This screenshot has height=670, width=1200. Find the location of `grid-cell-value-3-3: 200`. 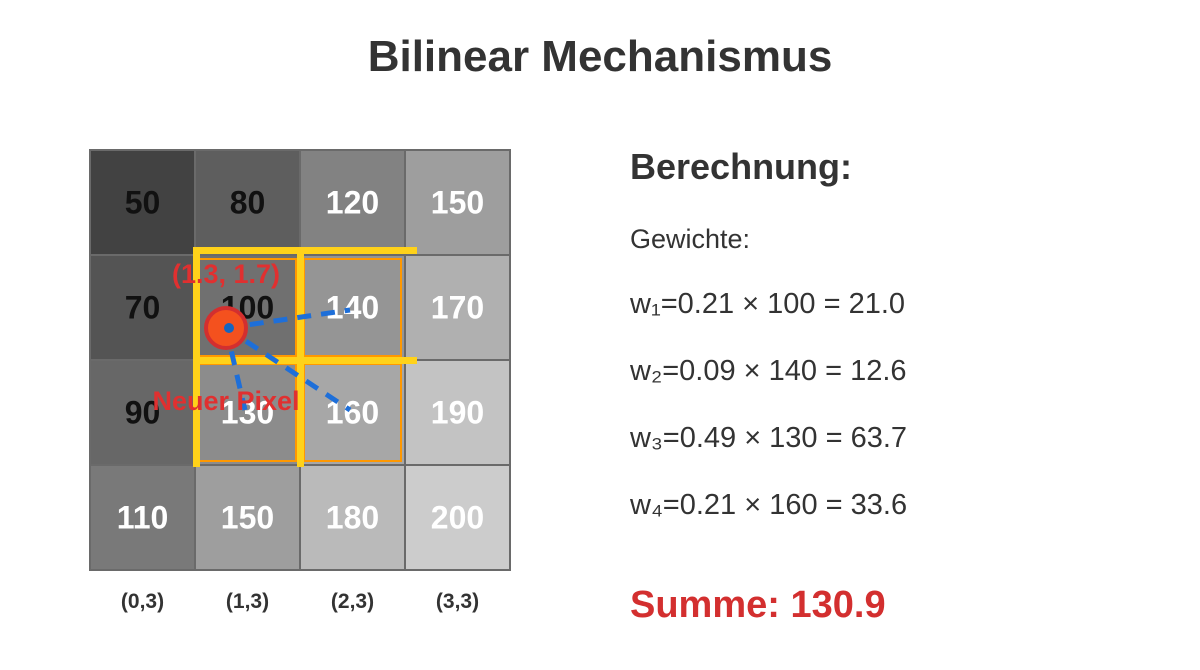

grid-cell-value-3-3: 200 is located at coordinates (457, 518).